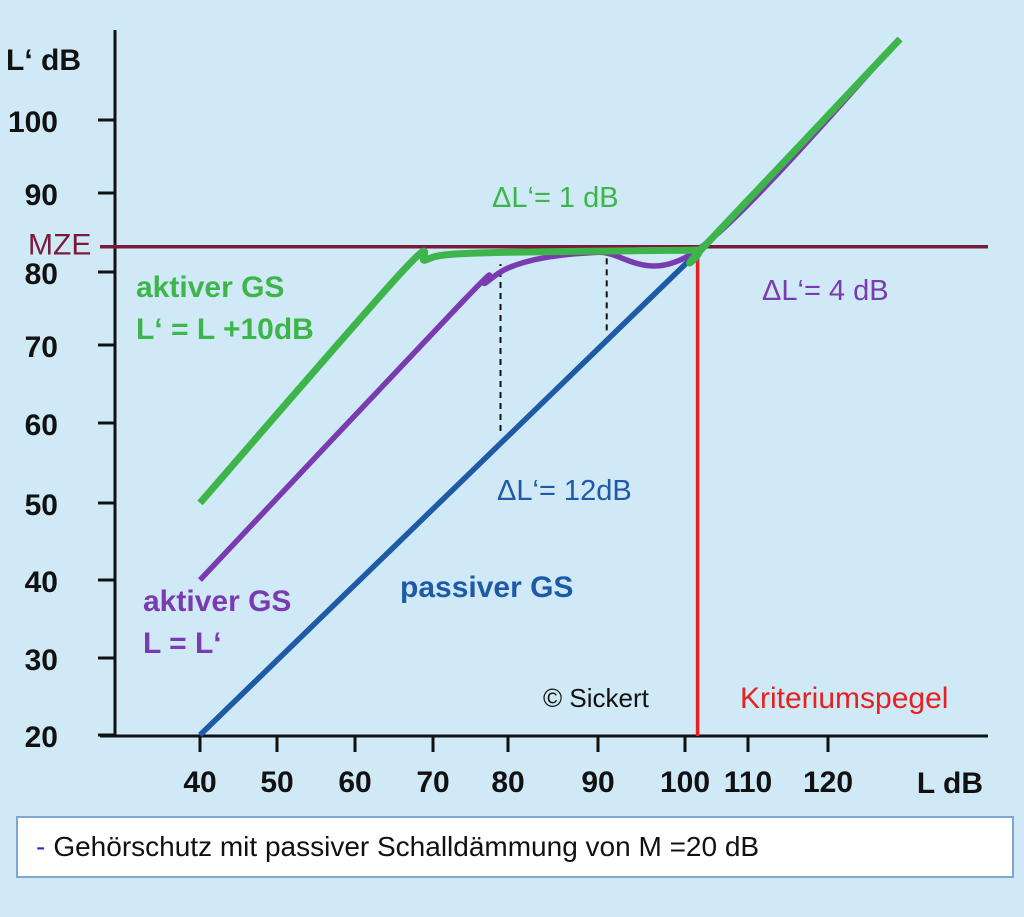 The image size is (1024, 917). Describe the element at coordinates (844, 698) in the screenshot. I see `criterion-label: Kriteriumspegel` at that location.